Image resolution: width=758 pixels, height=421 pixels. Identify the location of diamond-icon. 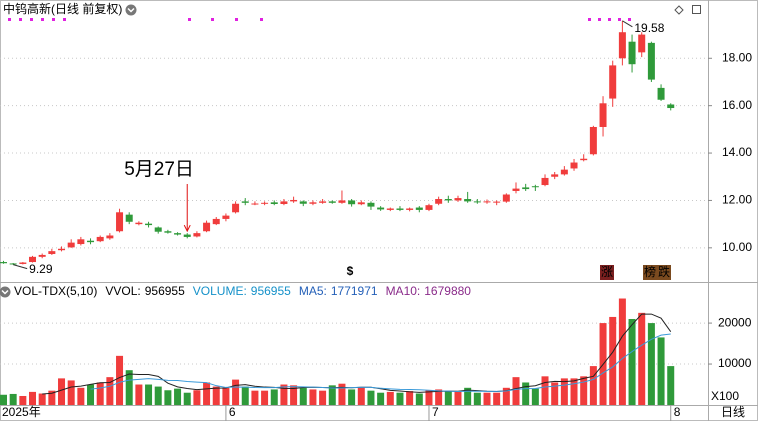
(679, 10).